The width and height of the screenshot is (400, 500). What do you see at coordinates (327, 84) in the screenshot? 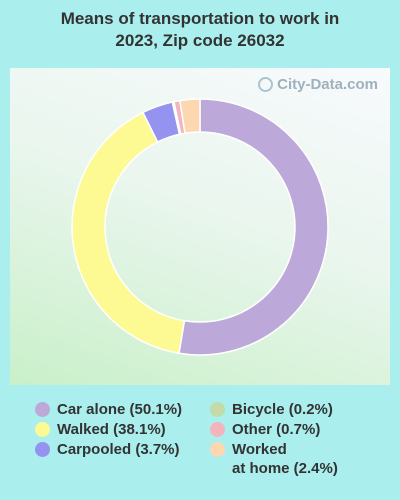
I see `watermark-text: City-Data.com` at bounding box center [327, 84].